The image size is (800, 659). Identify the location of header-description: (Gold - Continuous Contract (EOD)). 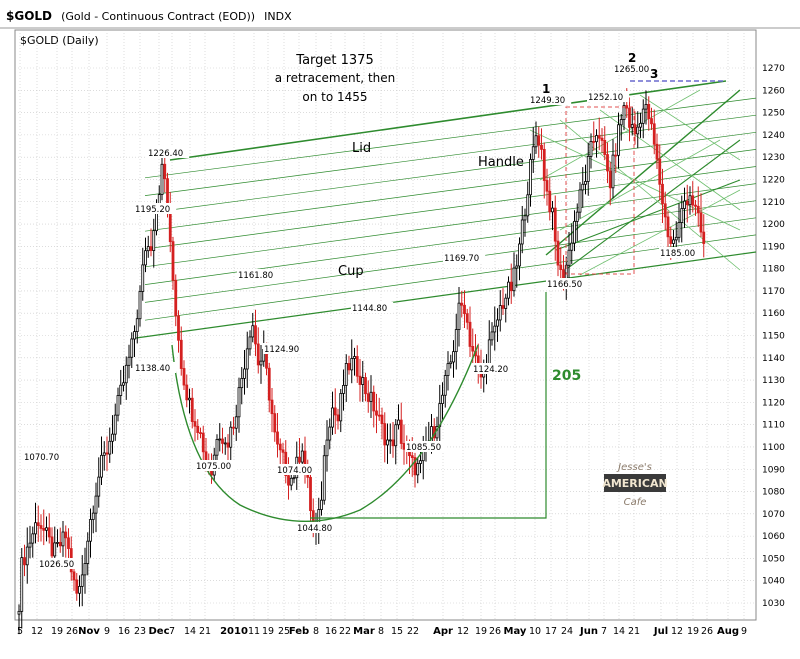
(158, 16).